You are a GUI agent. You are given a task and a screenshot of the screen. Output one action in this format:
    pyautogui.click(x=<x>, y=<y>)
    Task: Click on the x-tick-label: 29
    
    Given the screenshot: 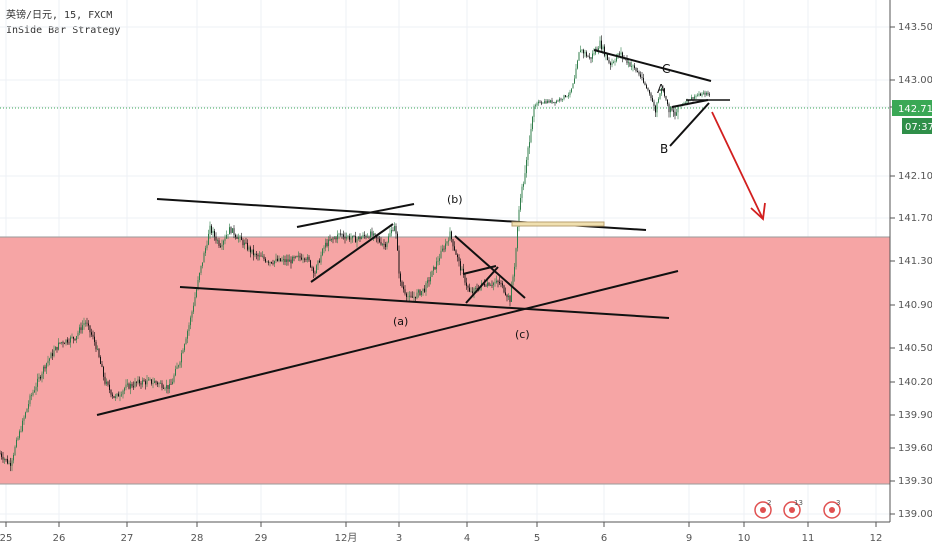 What is the action you would take?
    pyautogui.click(x=261, y=538)
    